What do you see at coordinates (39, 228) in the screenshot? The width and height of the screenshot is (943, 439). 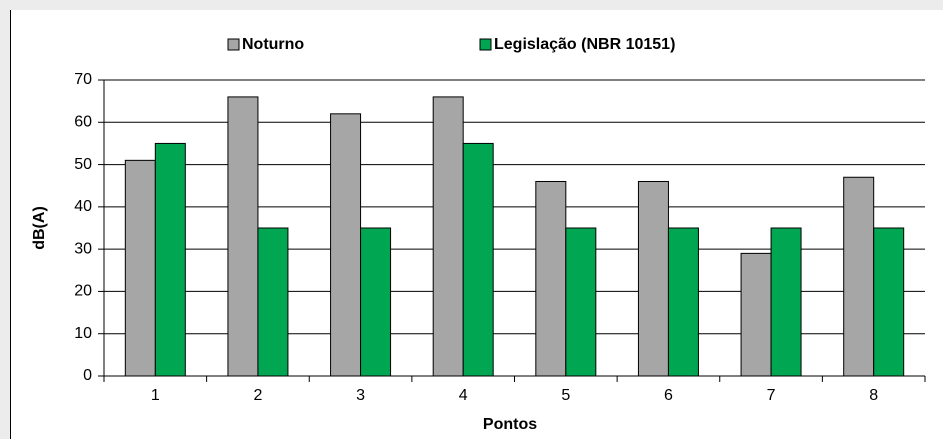 I see `y-axis-label: dB(A)` at bounding box center [39, 228].